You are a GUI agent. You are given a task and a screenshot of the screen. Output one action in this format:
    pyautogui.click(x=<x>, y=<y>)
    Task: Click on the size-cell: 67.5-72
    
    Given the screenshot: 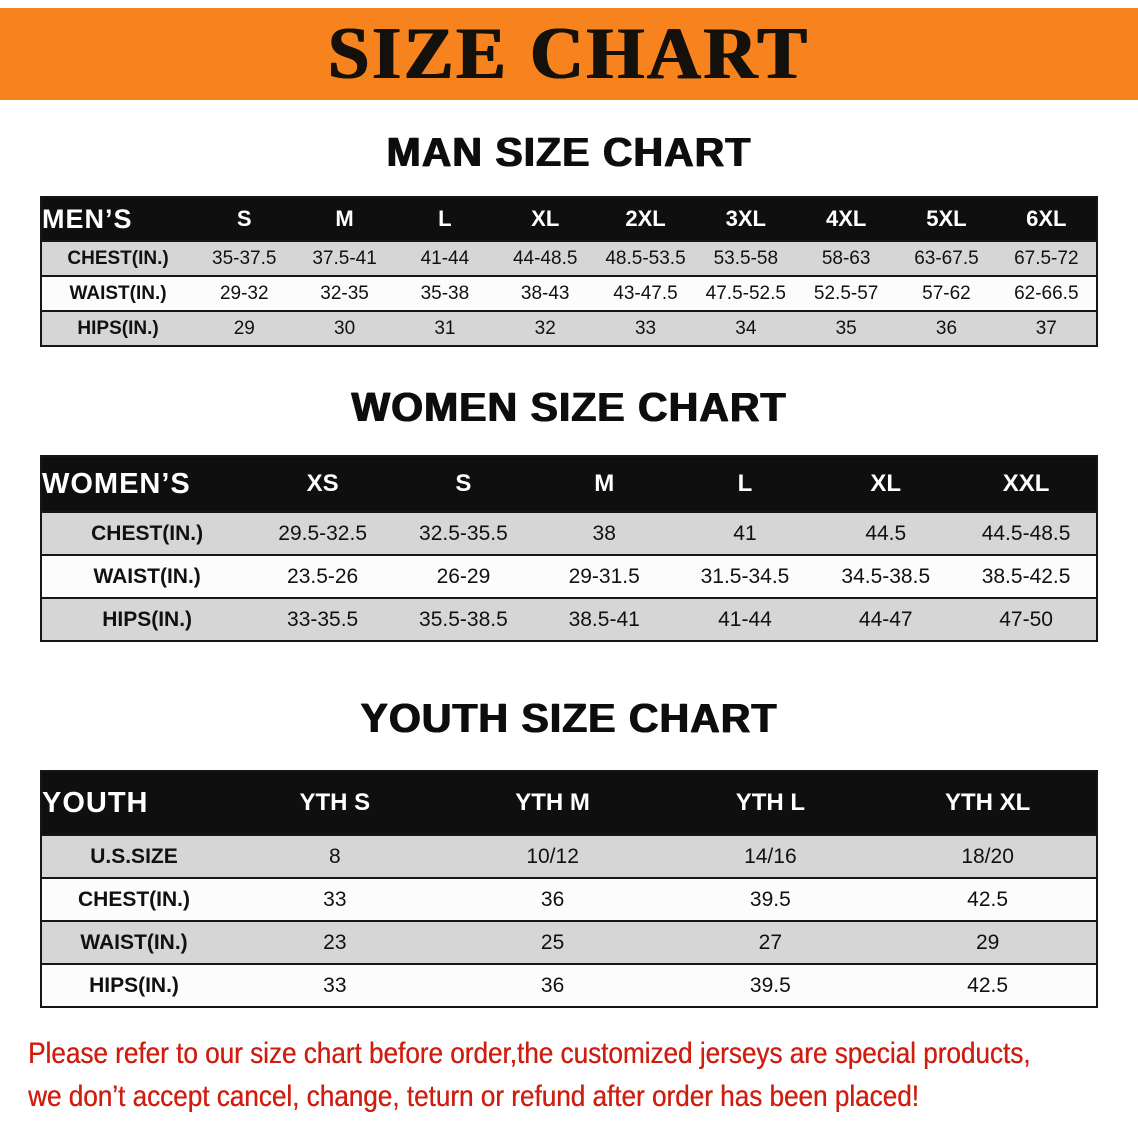 What is the action you would take?
    pyautogui.click(x=1046, y=258)
    